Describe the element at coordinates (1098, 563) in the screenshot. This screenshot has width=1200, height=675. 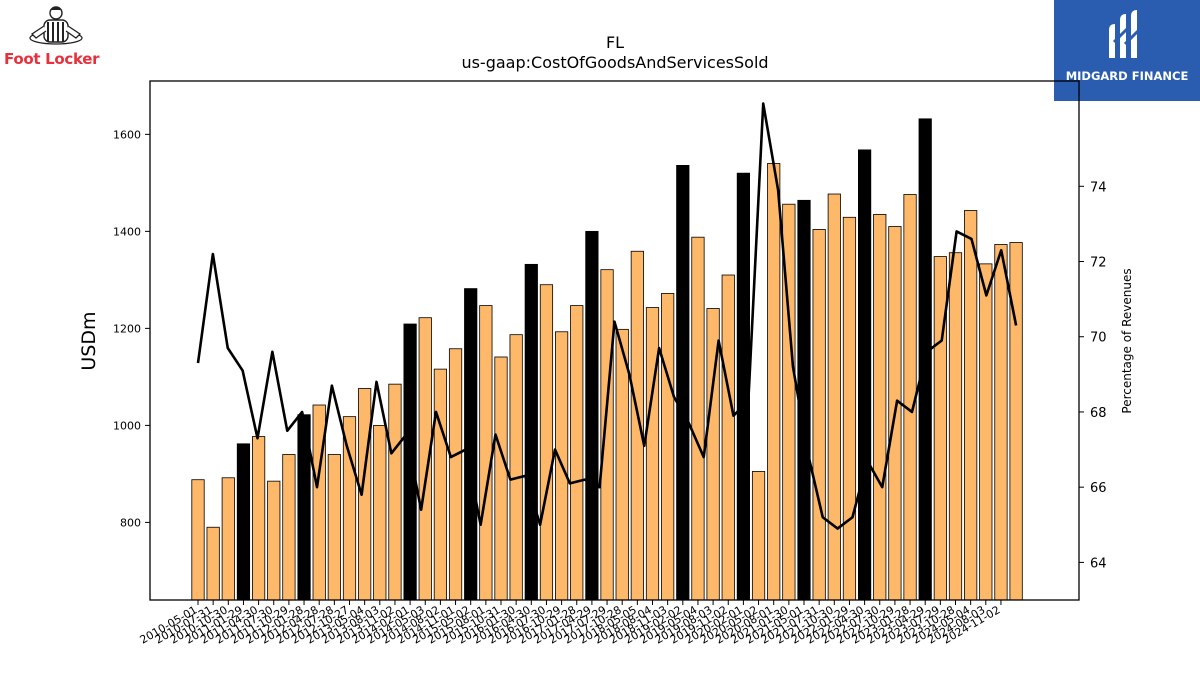
I see `y2-tick-label: 64` at that location.